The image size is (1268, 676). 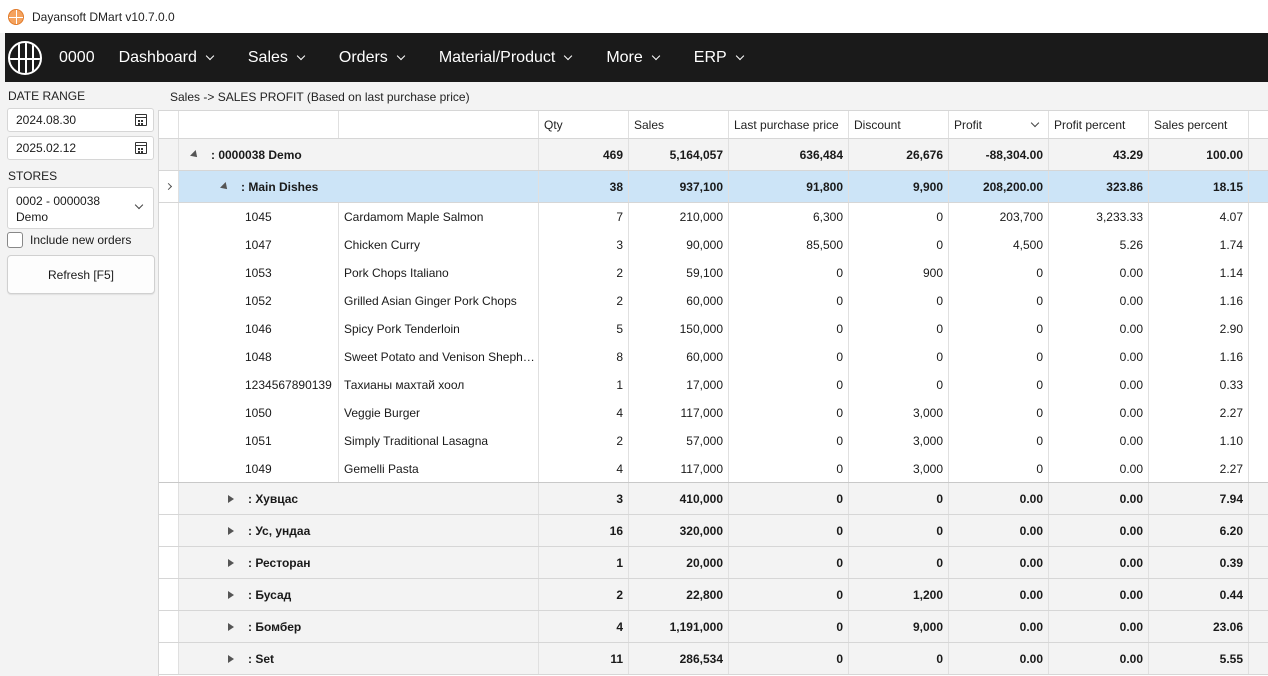 I want to click on nav-dashboard: Dashboard, so click(x=166, y=57).